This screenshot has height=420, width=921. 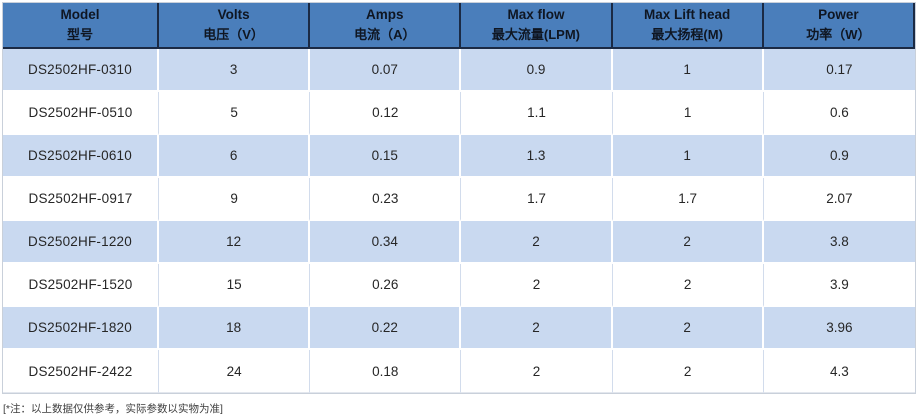 I want to click on cell-volts: 24, so click(x=235, y=371).